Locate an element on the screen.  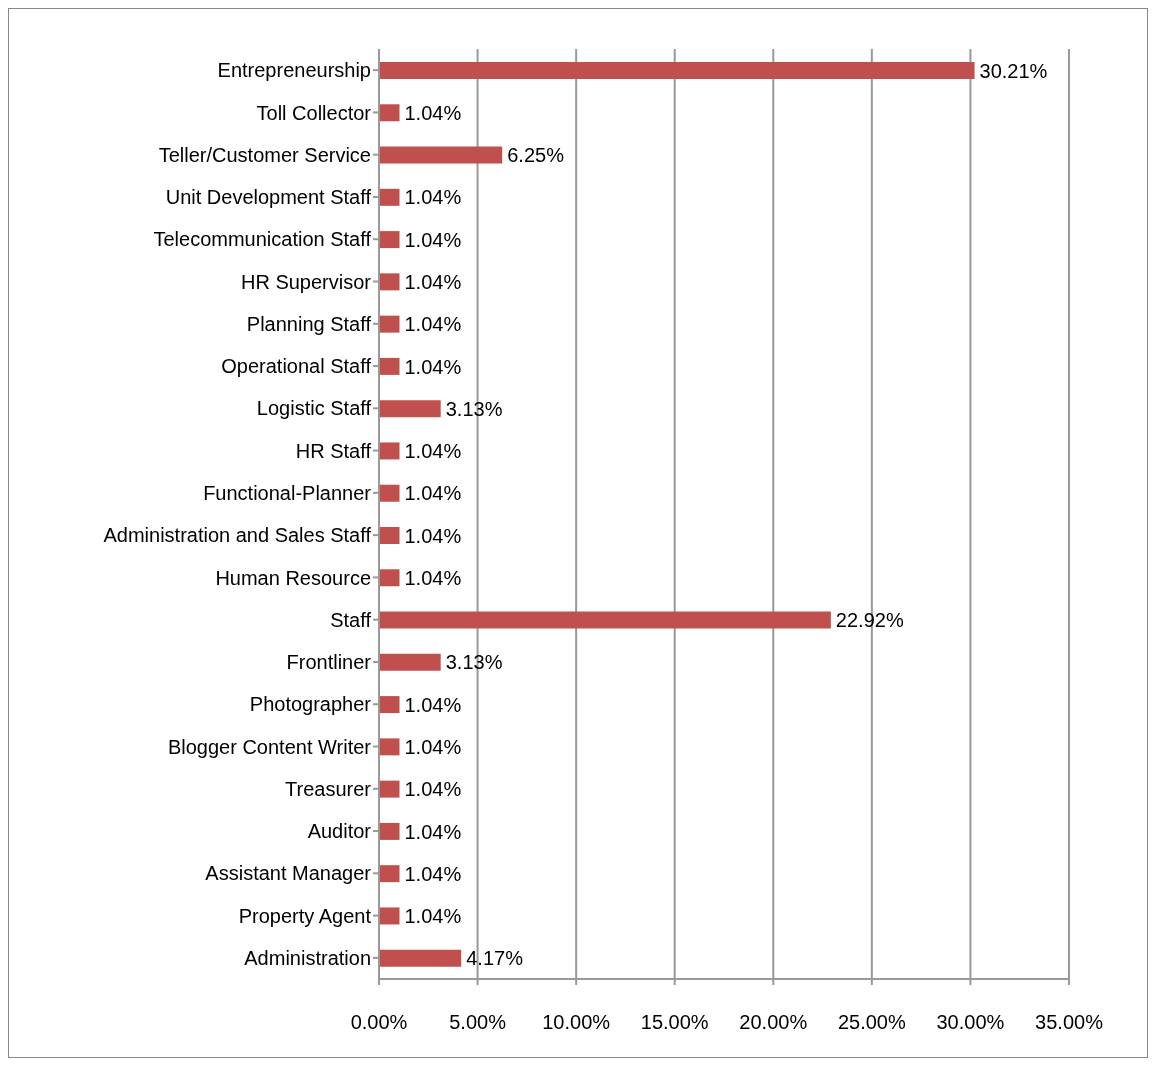
x-tick-label: 0.00% is located at coordinates (379, 1022).